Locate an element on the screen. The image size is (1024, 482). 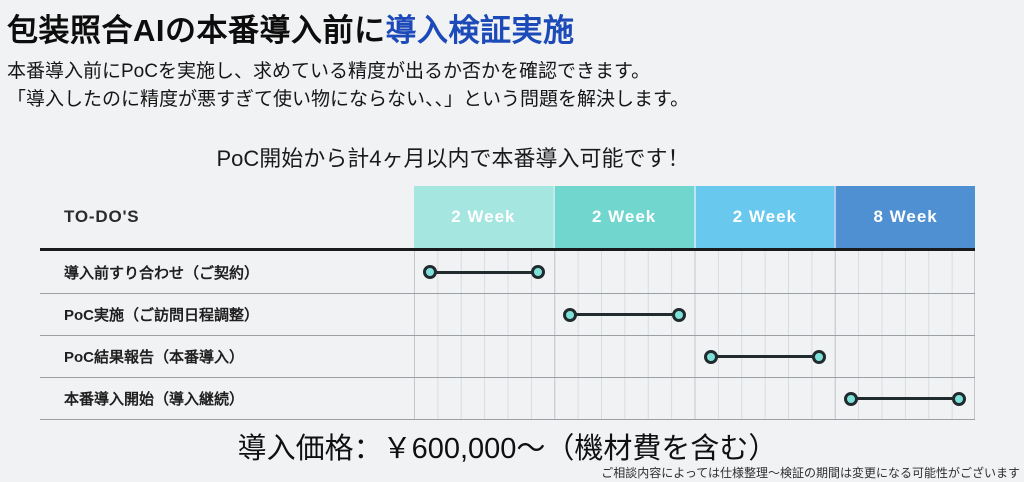
week-column-header-1: 2 Week is located at coordinates (483, 217).